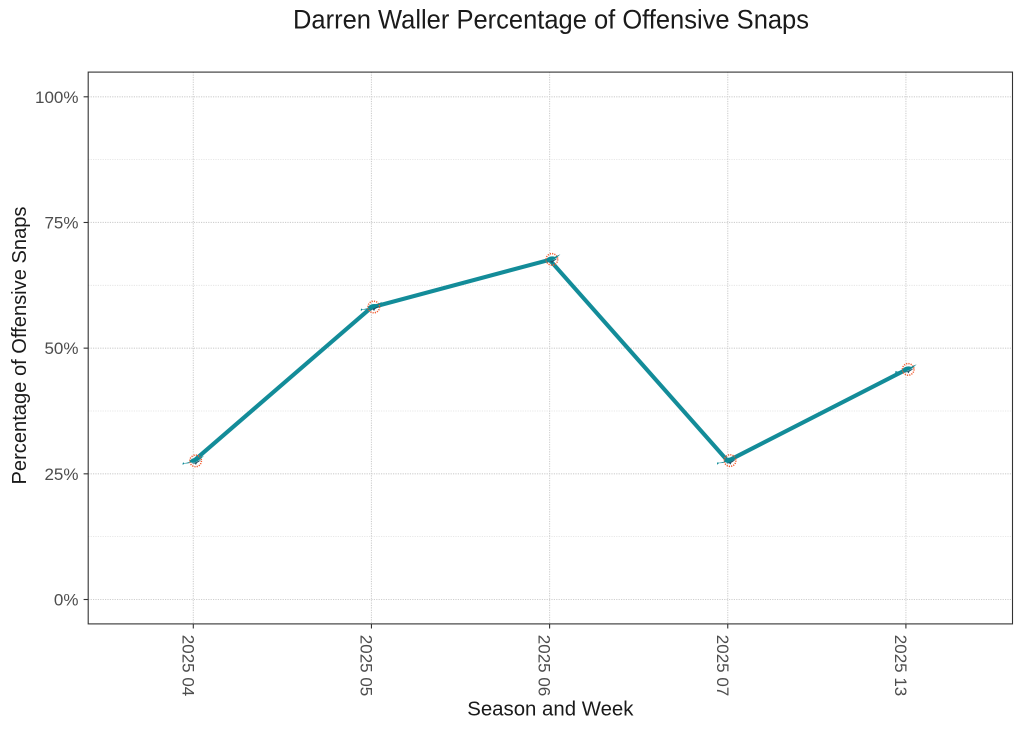 The height and width of the screenshot is (736, 1024). I want to click on svg-text: 0%, so click(66, 600).